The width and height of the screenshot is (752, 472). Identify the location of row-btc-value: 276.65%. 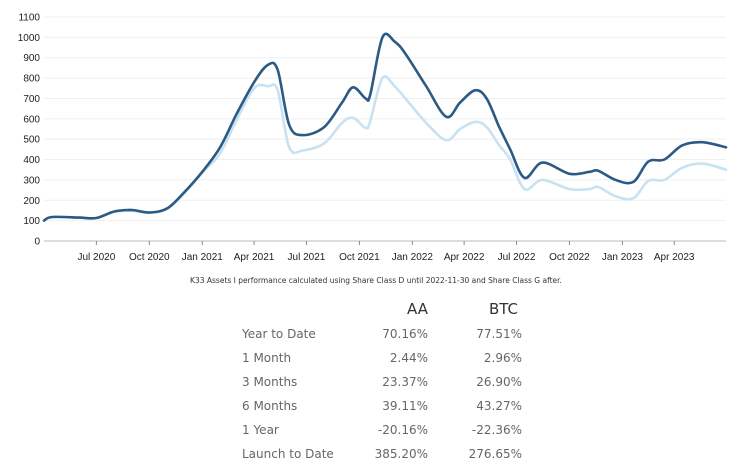
(495, 454).